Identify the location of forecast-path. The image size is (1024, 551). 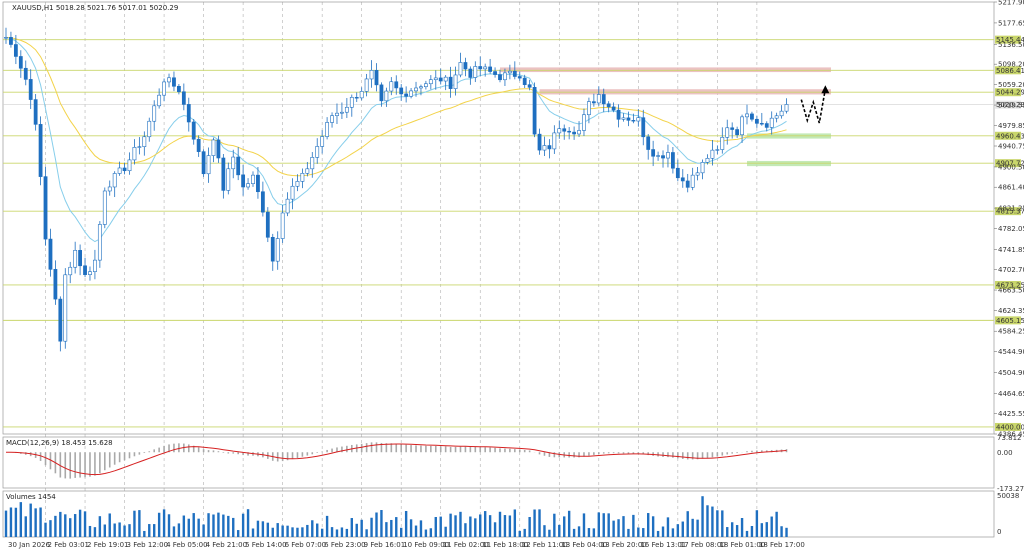
(813, 106).